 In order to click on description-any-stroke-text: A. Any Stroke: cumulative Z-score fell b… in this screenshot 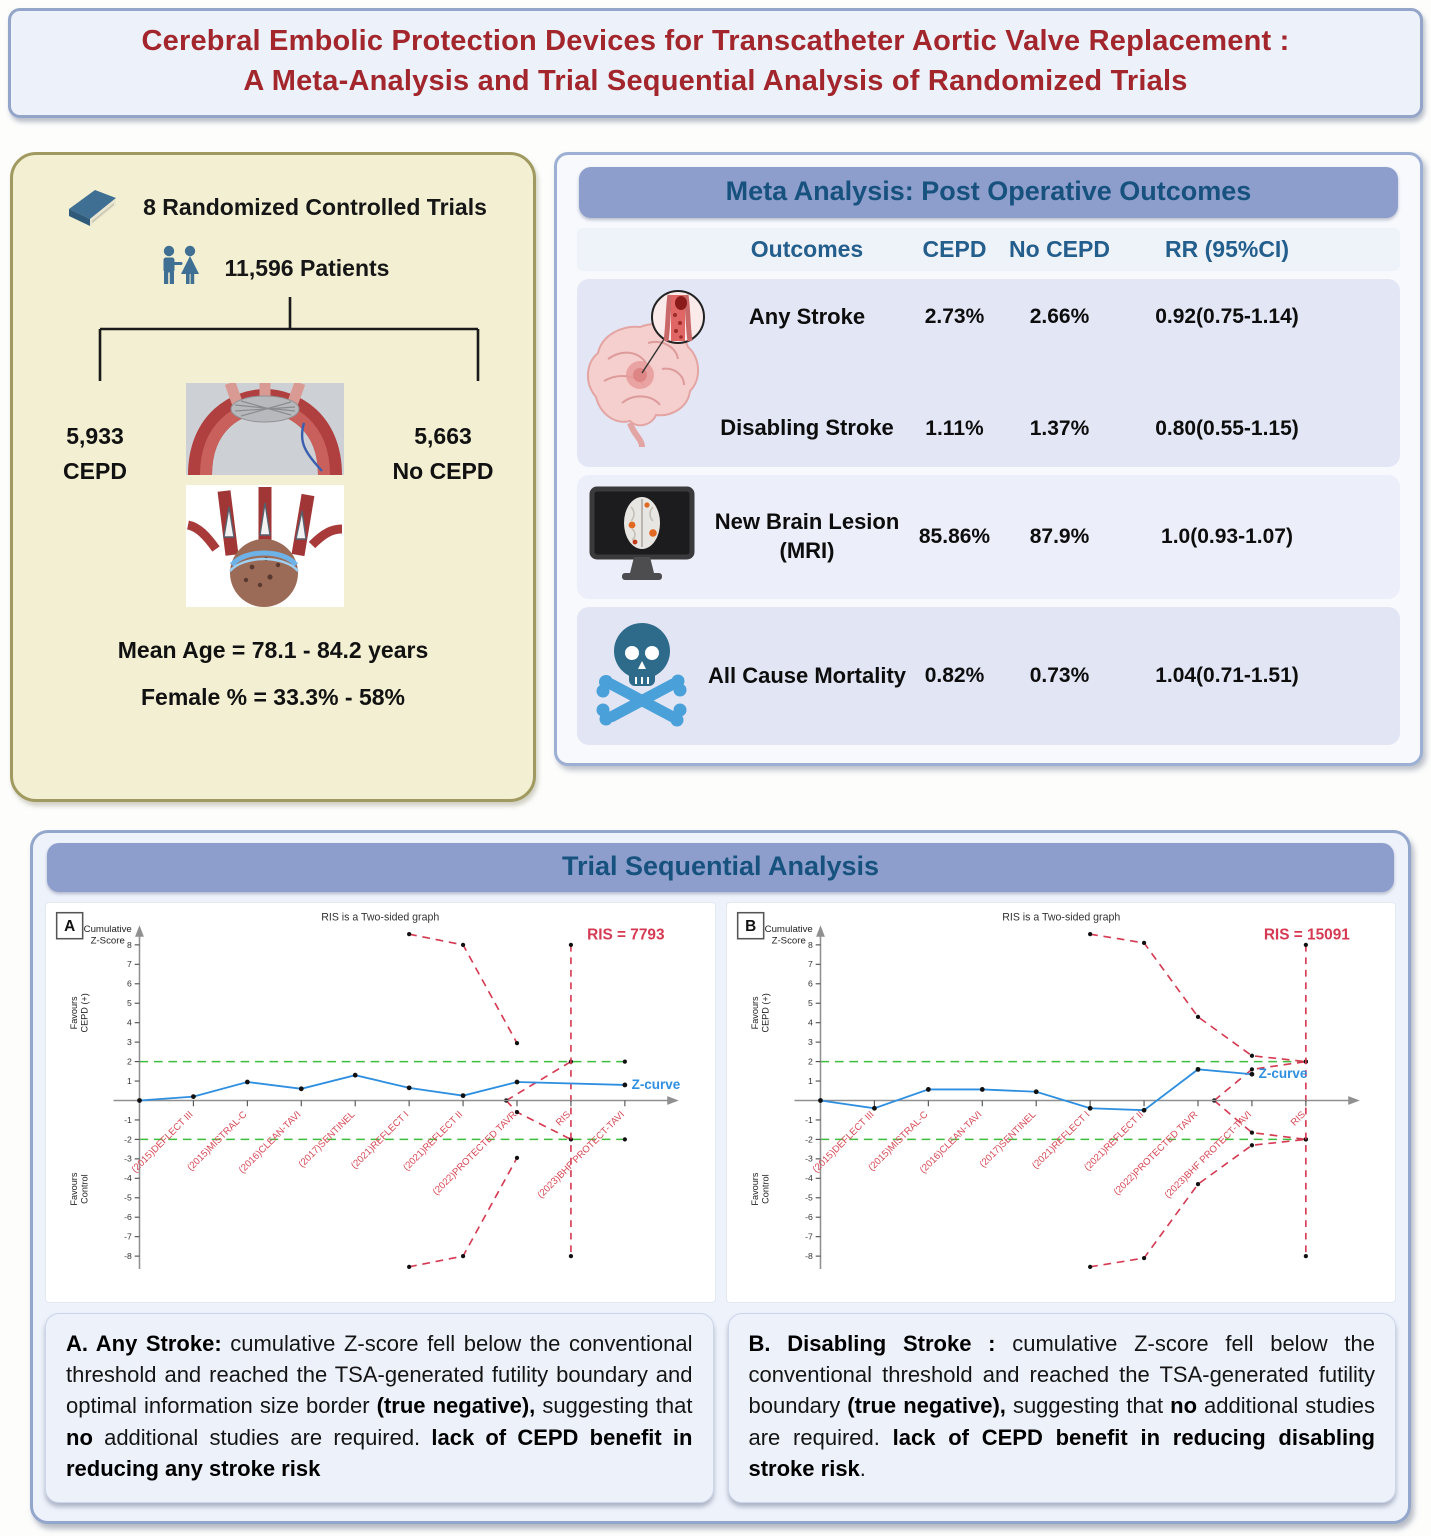, I will do `click(379, 1405)`.